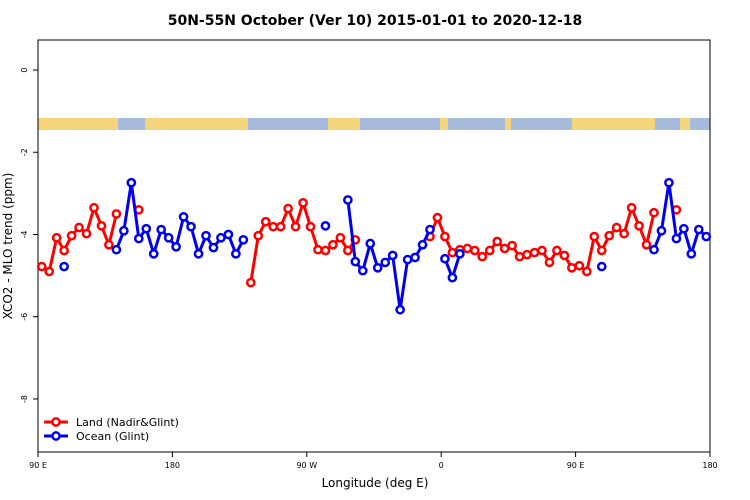  I want to click on land-mask-strip, so click(374, 124).